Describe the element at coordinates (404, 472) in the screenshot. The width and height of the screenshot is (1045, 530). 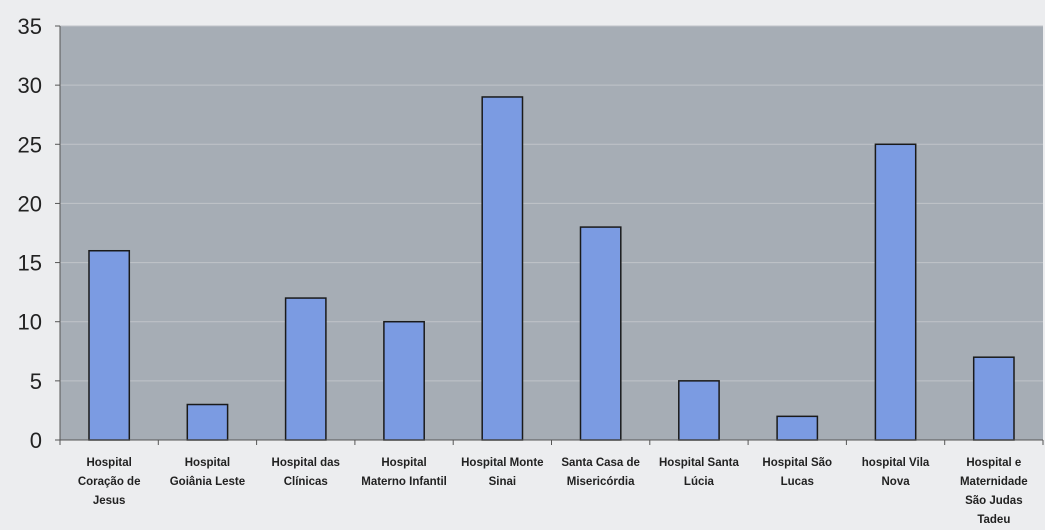
I see `x-tick-label: Hospital Materno Infantil` at that location.